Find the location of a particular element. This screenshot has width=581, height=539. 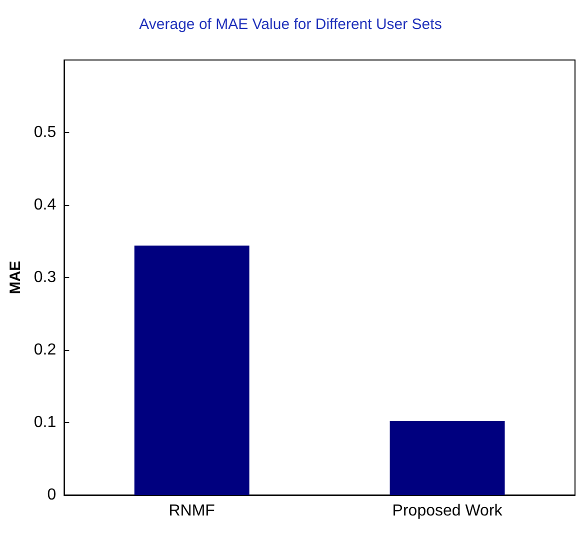

y-axis-title: MAE is located at coordinates (15, 277).